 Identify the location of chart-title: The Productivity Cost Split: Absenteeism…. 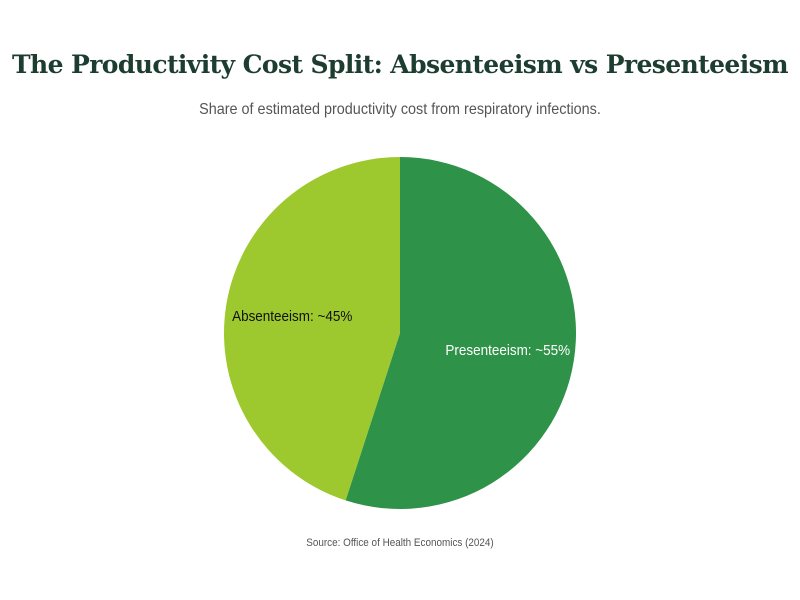
(400, 64).